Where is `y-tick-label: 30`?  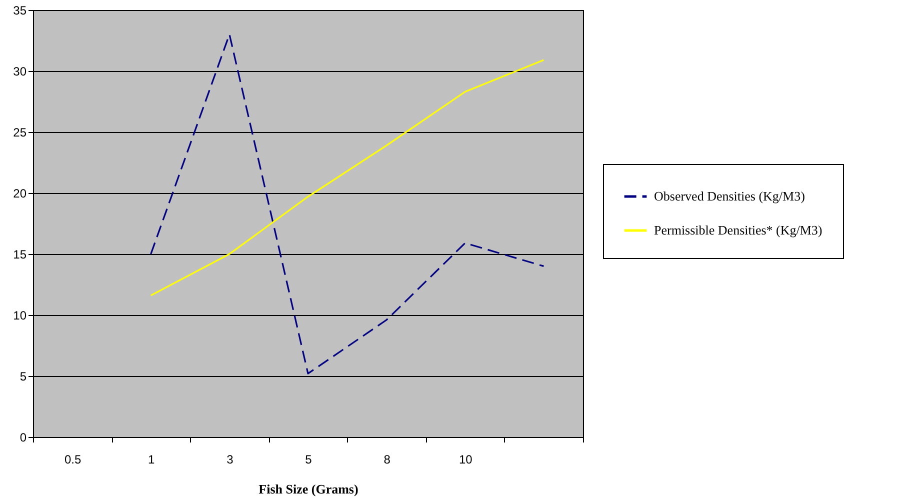 y-tick-label: 30 is located at coordinates (20, 71).